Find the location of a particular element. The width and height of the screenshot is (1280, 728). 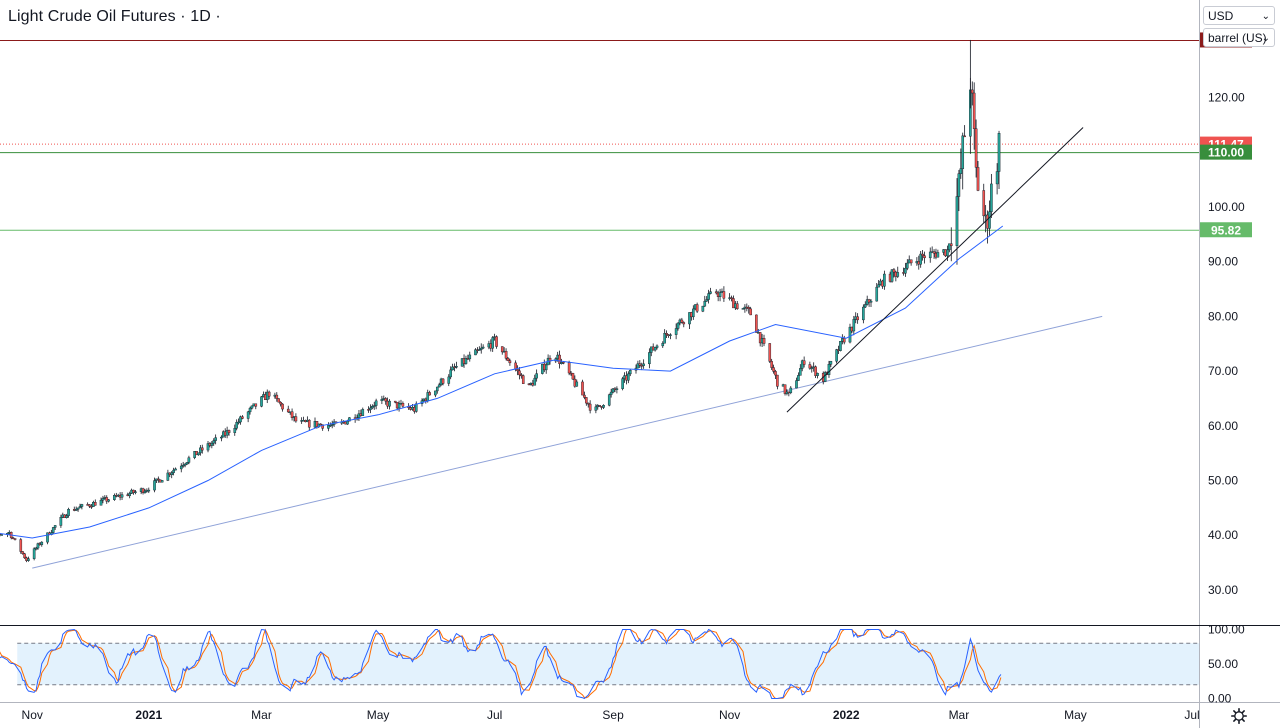

gear-icon is located at coordinates (1239, 716).